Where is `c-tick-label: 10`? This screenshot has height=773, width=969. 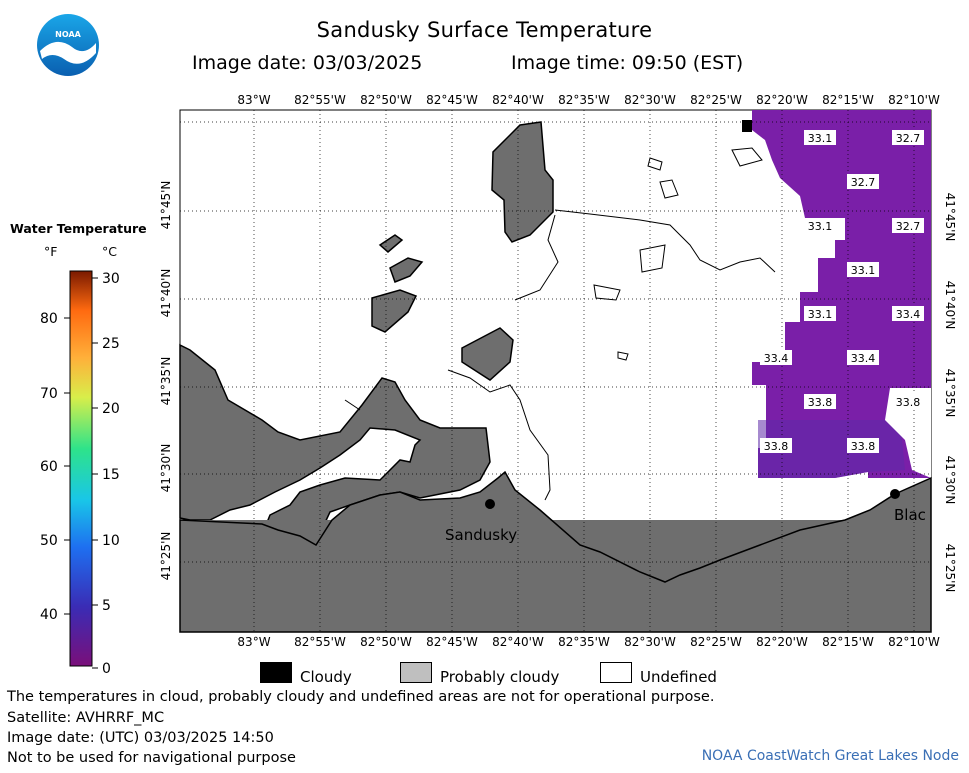
c-tick-label: 10 is located at coordinates (111, 541).